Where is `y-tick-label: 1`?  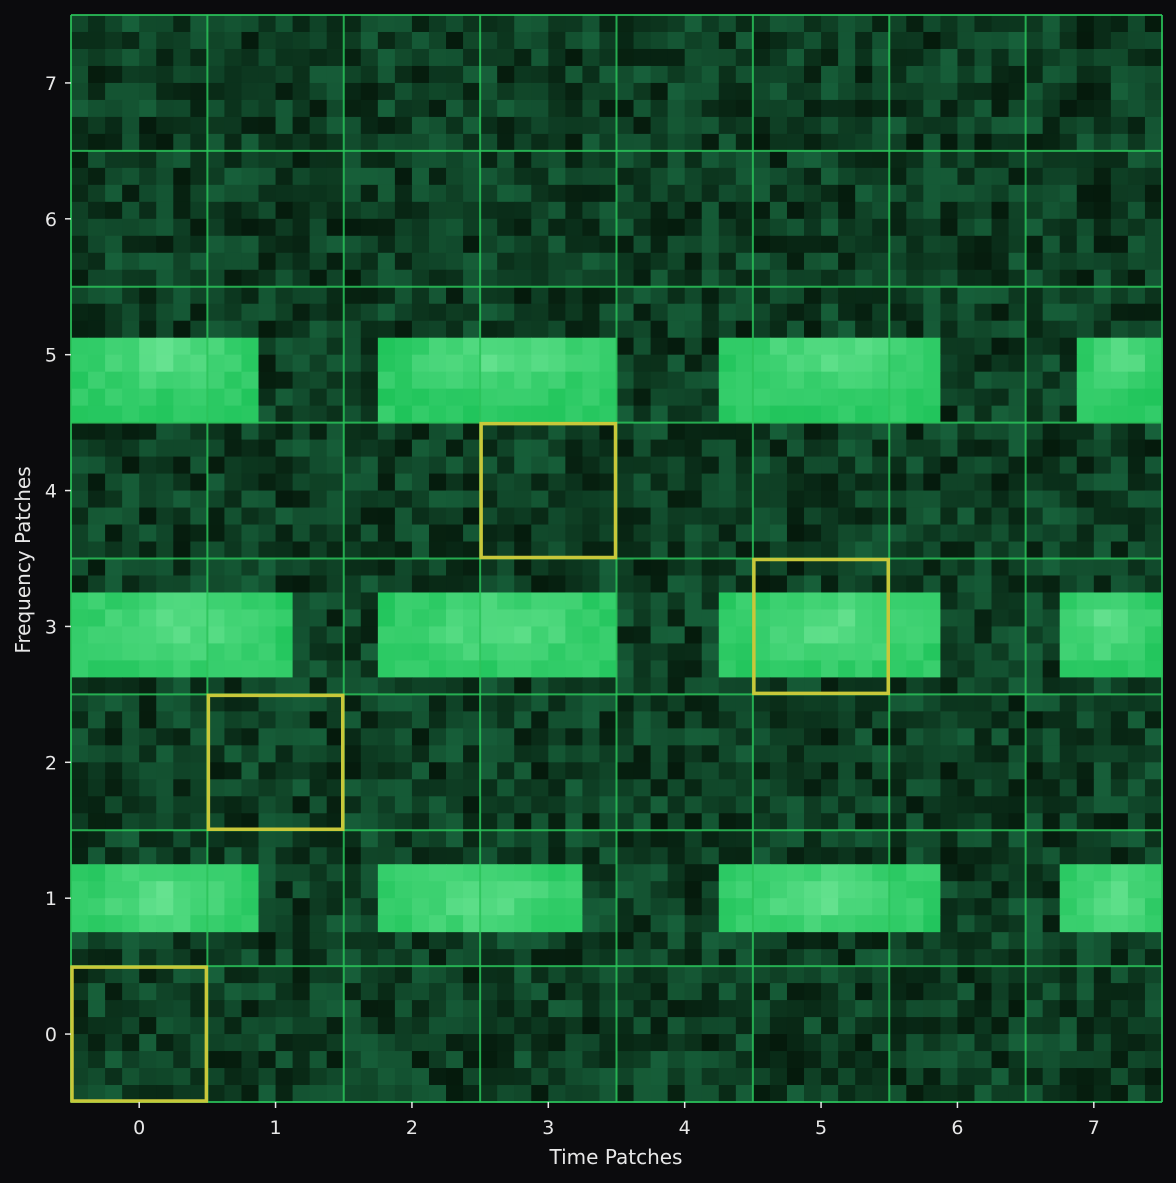 y-tick-label: 1 is located at coordinates (51, 899).